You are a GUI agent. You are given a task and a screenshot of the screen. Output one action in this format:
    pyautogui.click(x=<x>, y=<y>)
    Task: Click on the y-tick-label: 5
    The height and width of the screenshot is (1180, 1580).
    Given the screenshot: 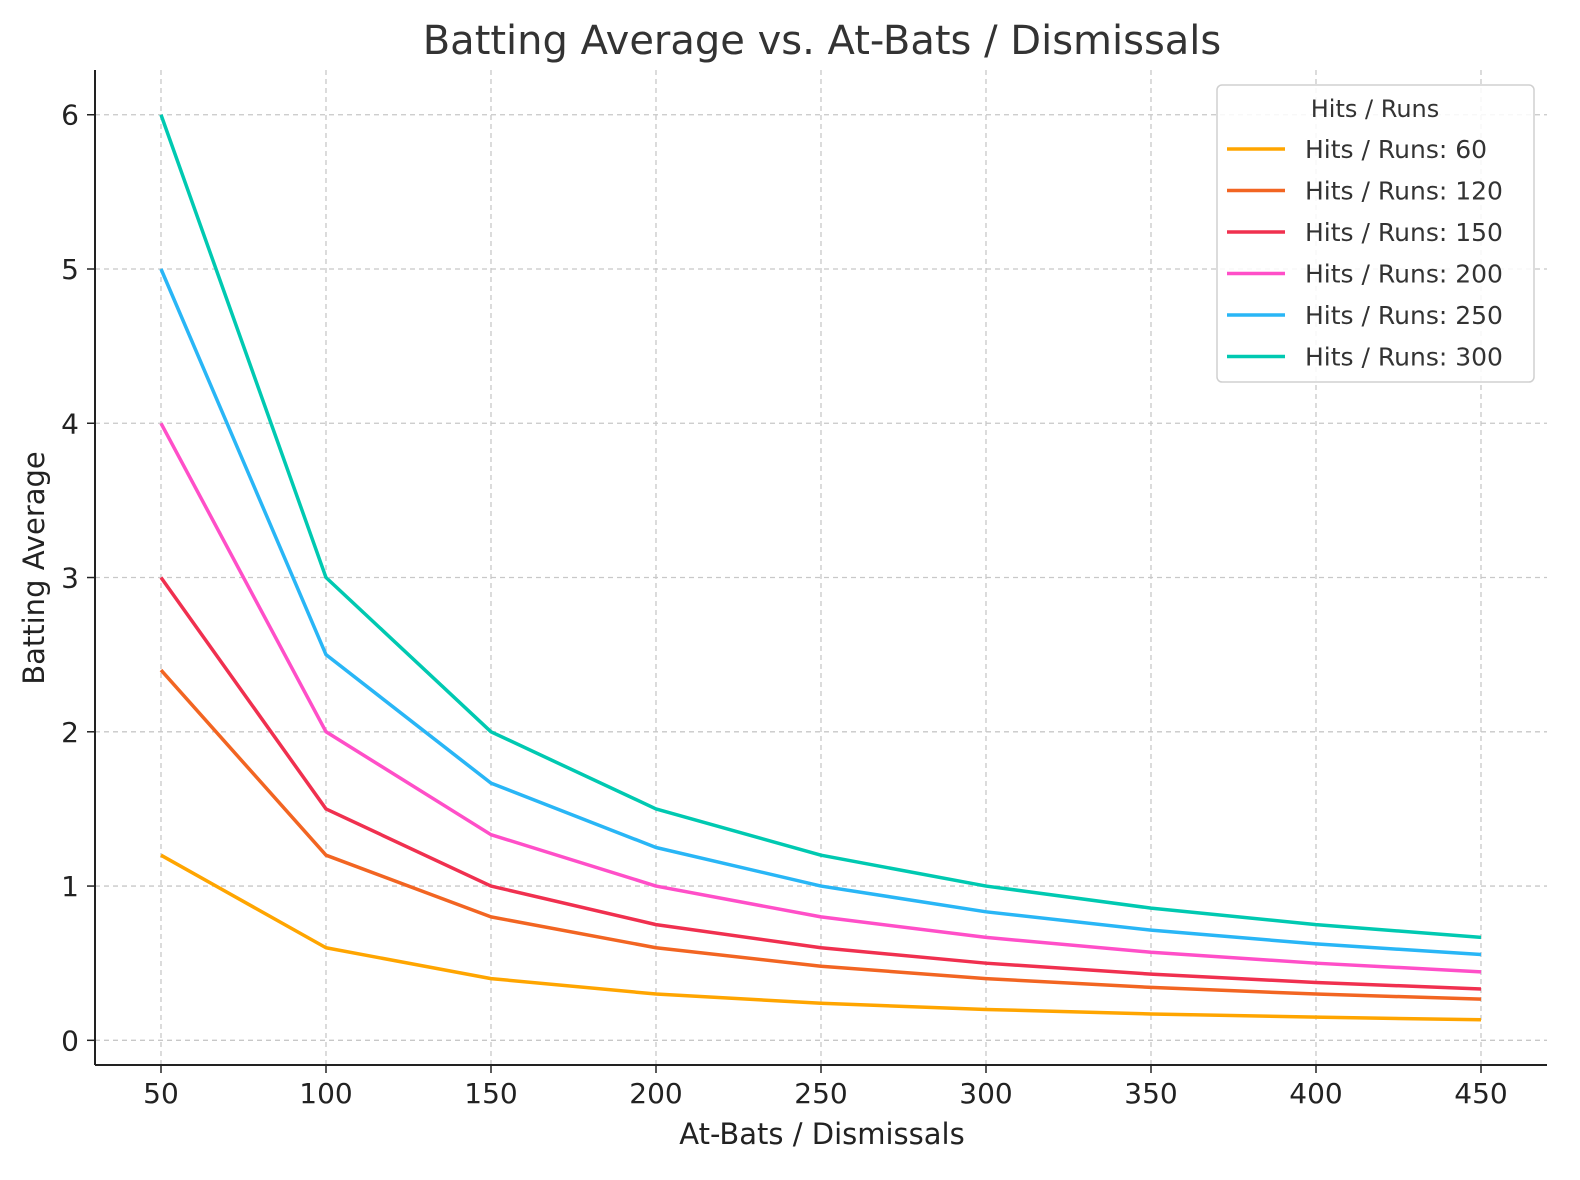 What is the action you would take?
    pyautogui.click(x=70, y=269)
    